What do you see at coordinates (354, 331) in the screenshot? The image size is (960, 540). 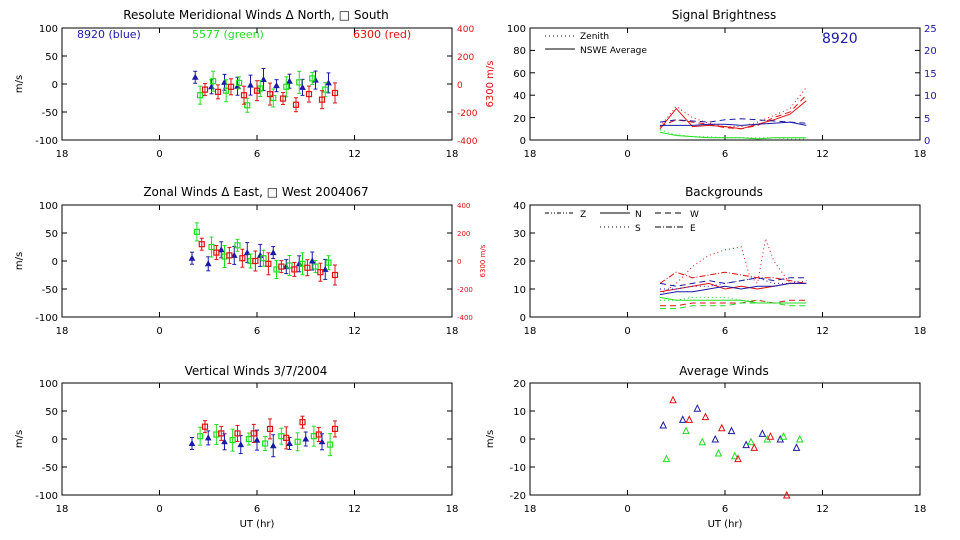 I see `zonal-xtick: 12` at bounding box center [354, 331].